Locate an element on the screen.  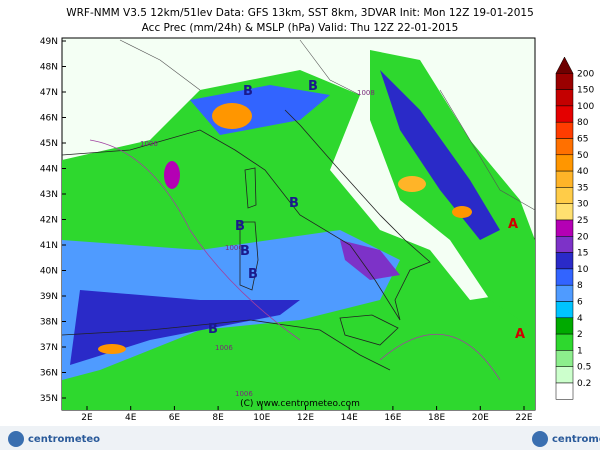
lon-label: 4E is located at coordinates (131, 418).